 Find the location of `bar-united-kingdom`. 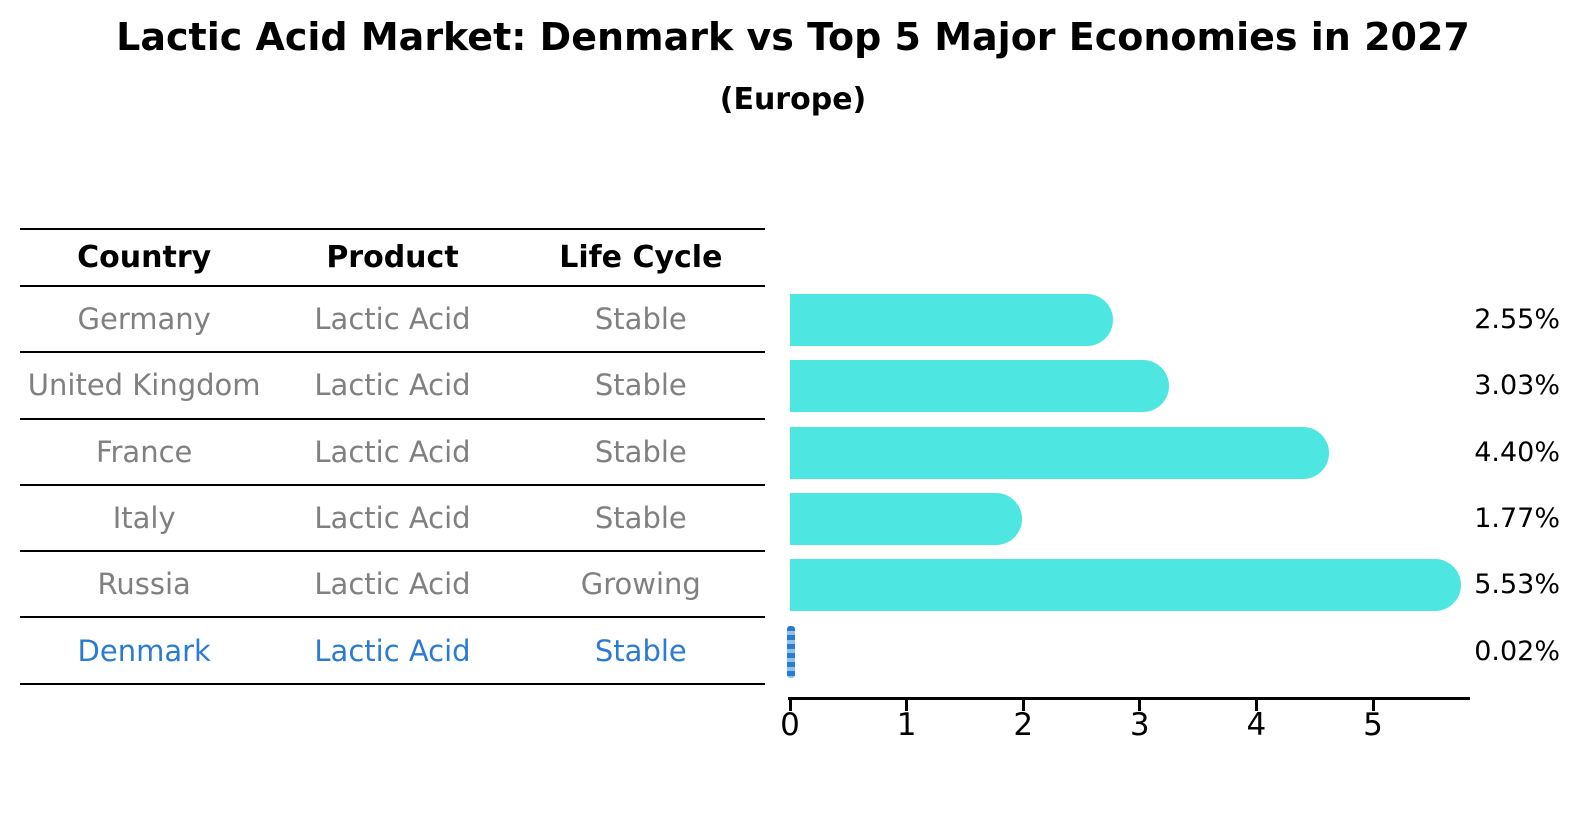

bar-united-kingdom is located at coordinates (980, 386).